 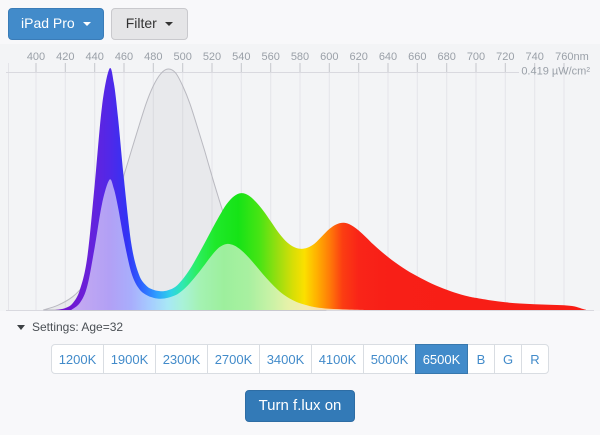 What do you see at coordinates (77, 359) in the screenshot?
I see `temp-button-1200k: 1200K` at bounding box center [77, 359].